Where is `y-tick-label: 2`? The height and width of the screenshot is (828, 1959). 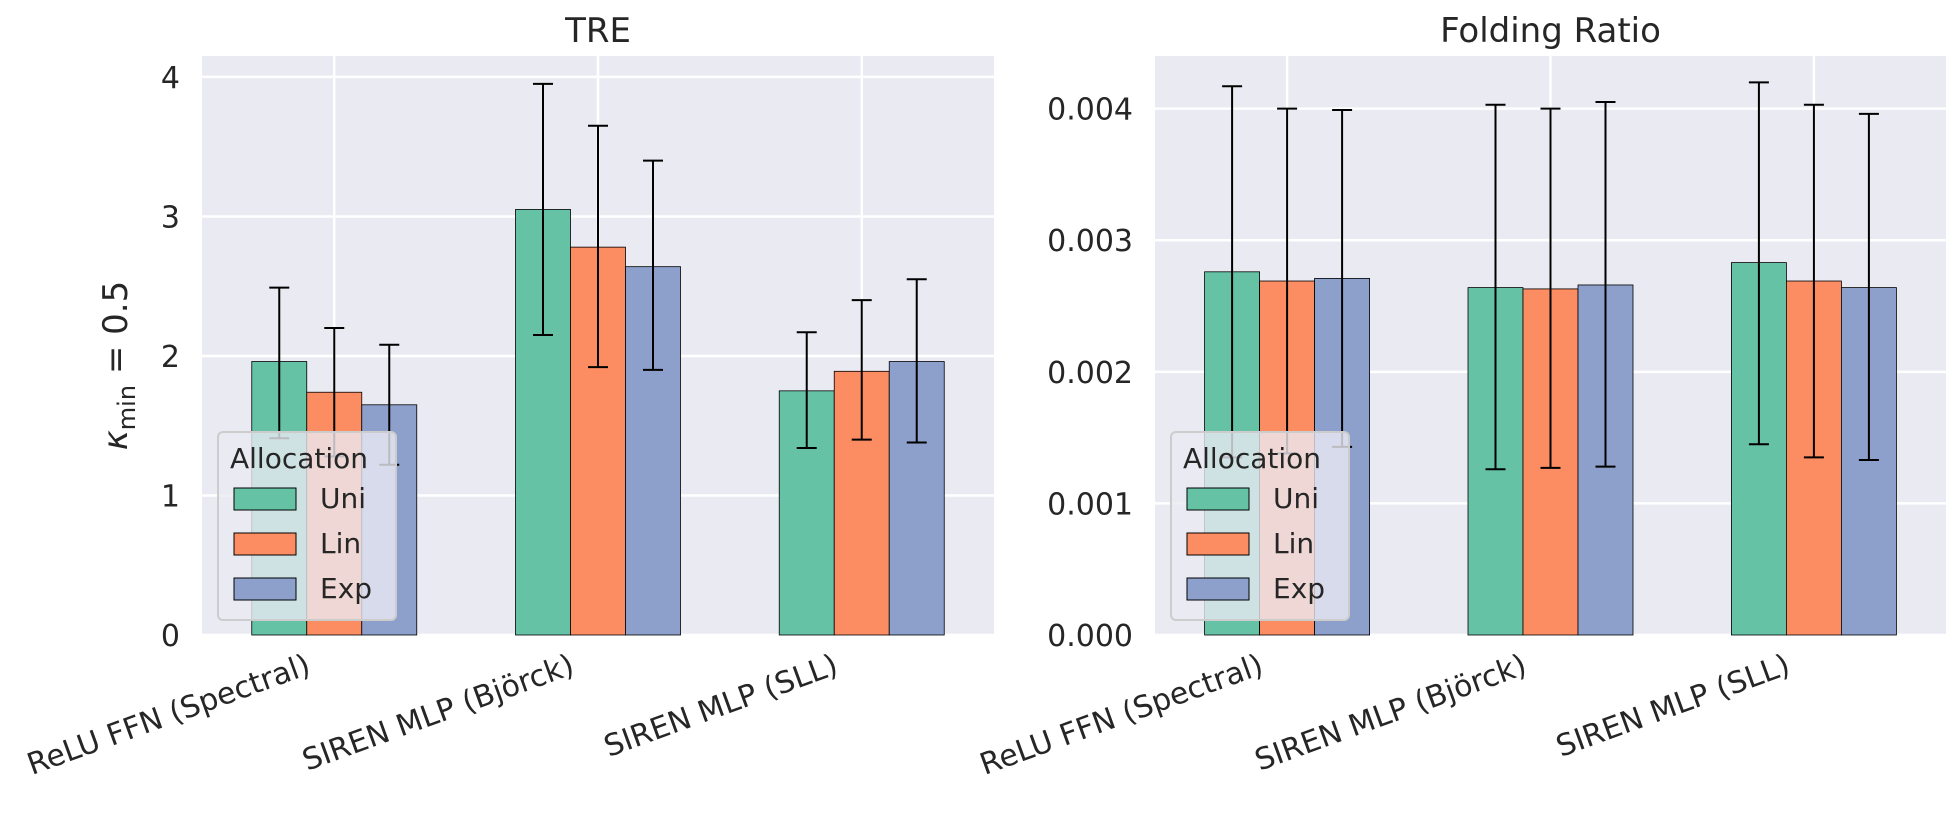 y-tick-label: 2 is located at coordinates (170, 357).